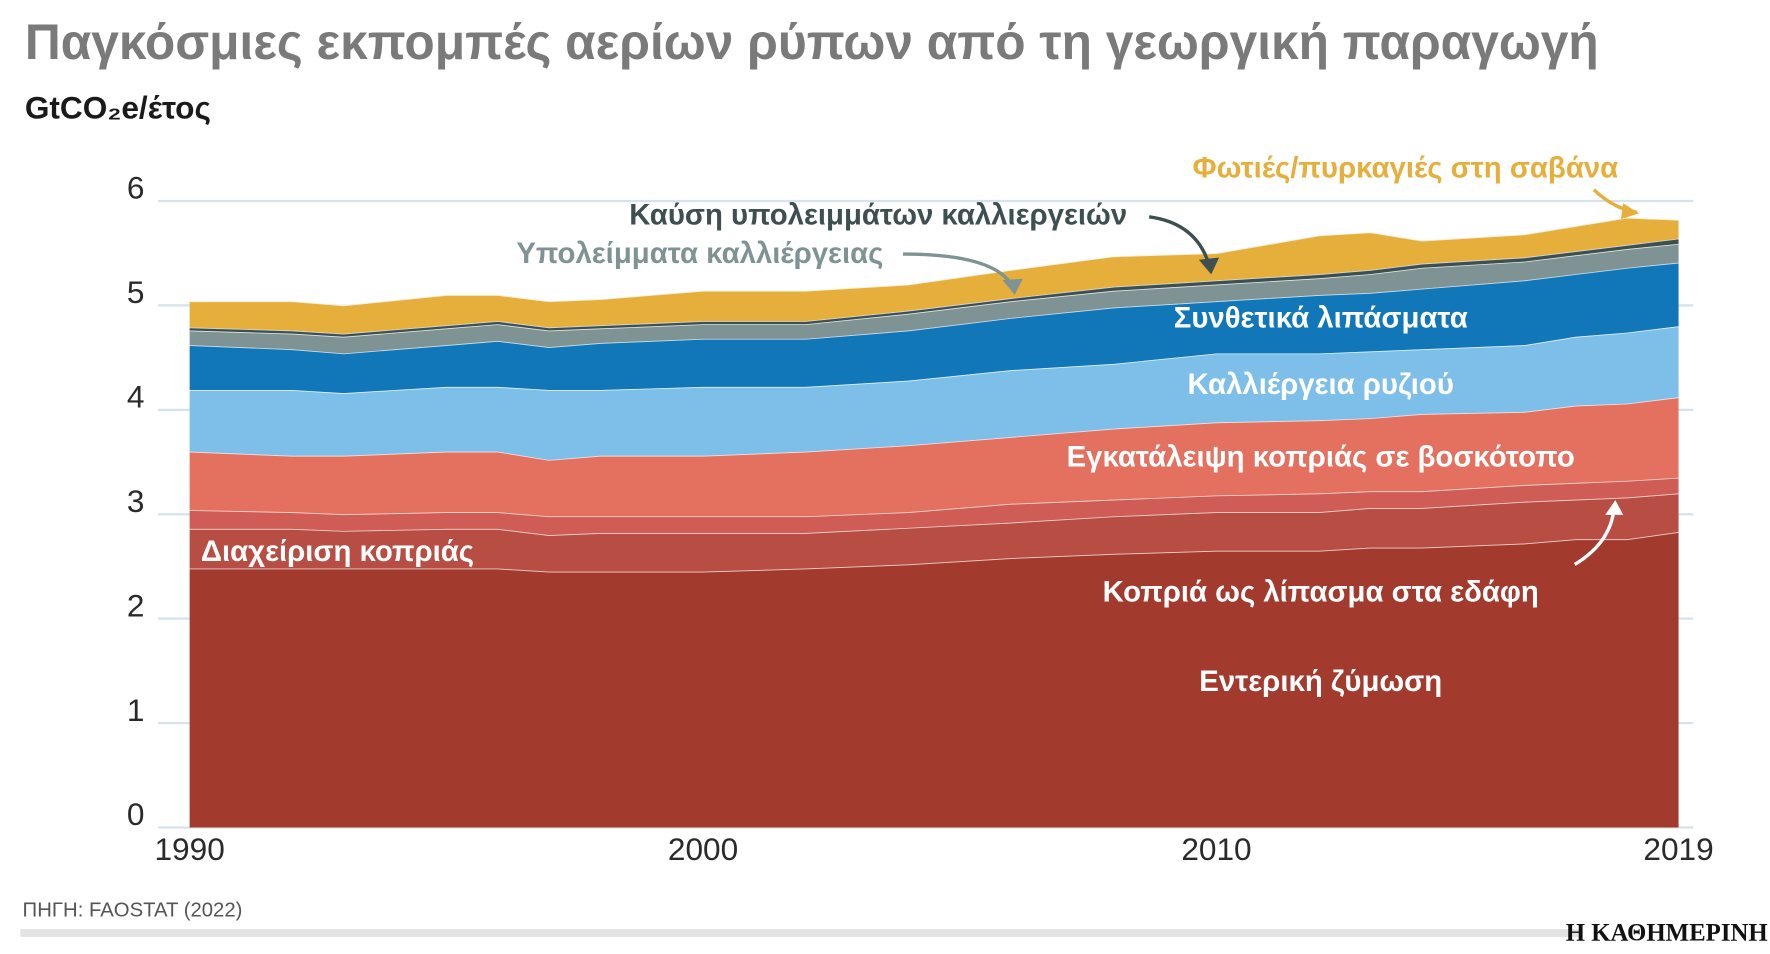 This screenshot has width=1770, height=954. Describe the element at coordinates (800, 933) in the screenshot. I see `footer-bar` at that location.